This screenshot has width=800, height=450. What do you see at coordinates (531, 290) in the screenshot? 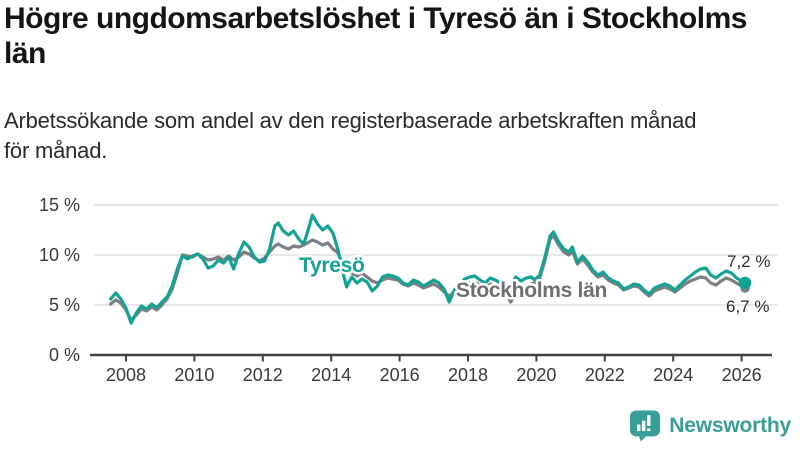
I see `series-label-stockholms-lan: Stockholms län` at bounding box center [531, 290].